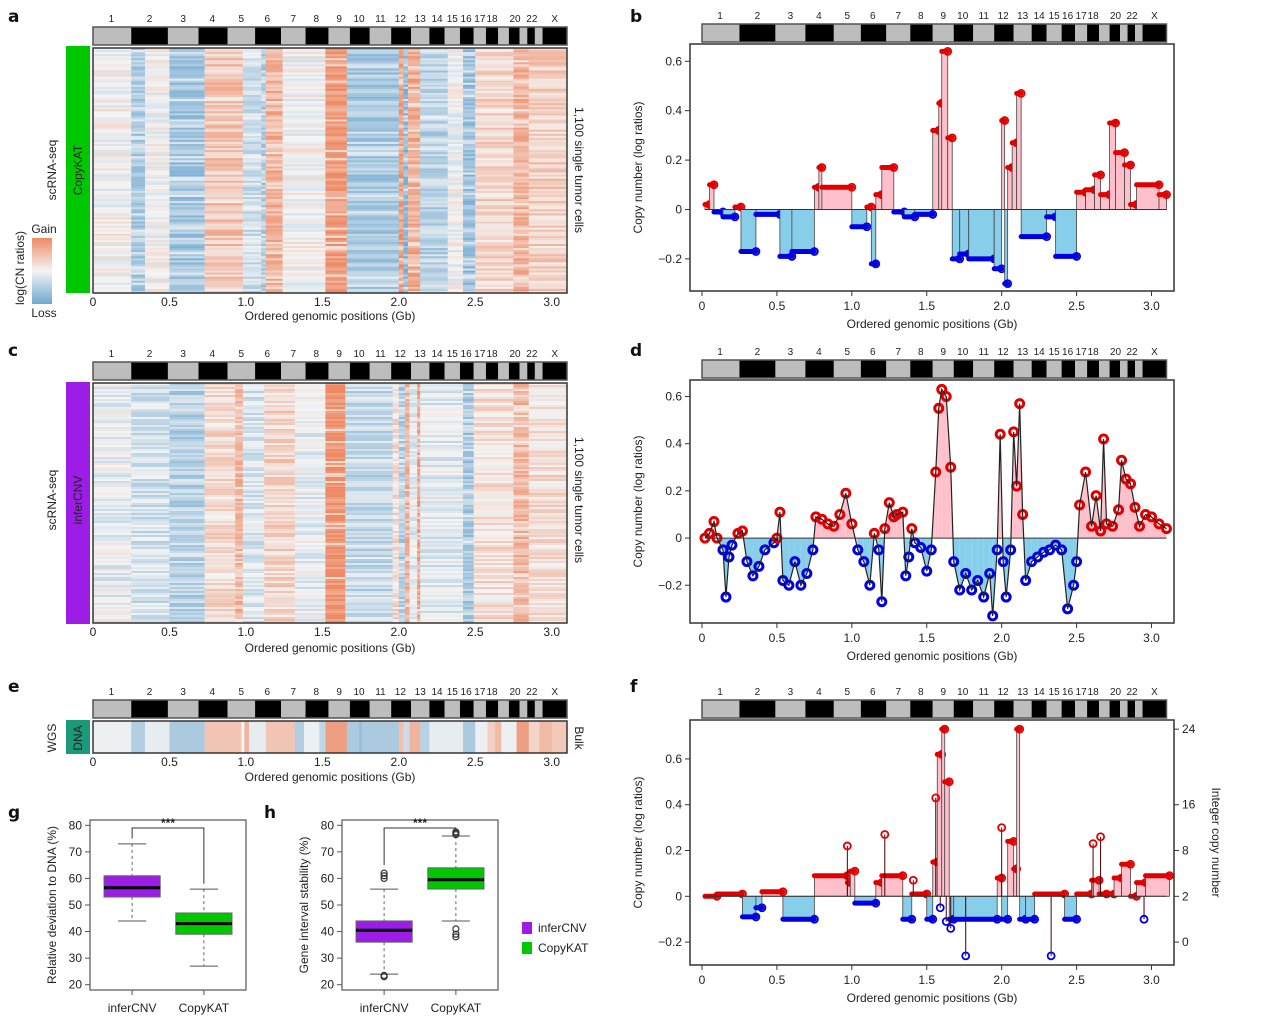  What do you see at coordinates (241, 36) in the screenshot?
I see `panel-a-chrom-band` at bounding box center [241, 36].